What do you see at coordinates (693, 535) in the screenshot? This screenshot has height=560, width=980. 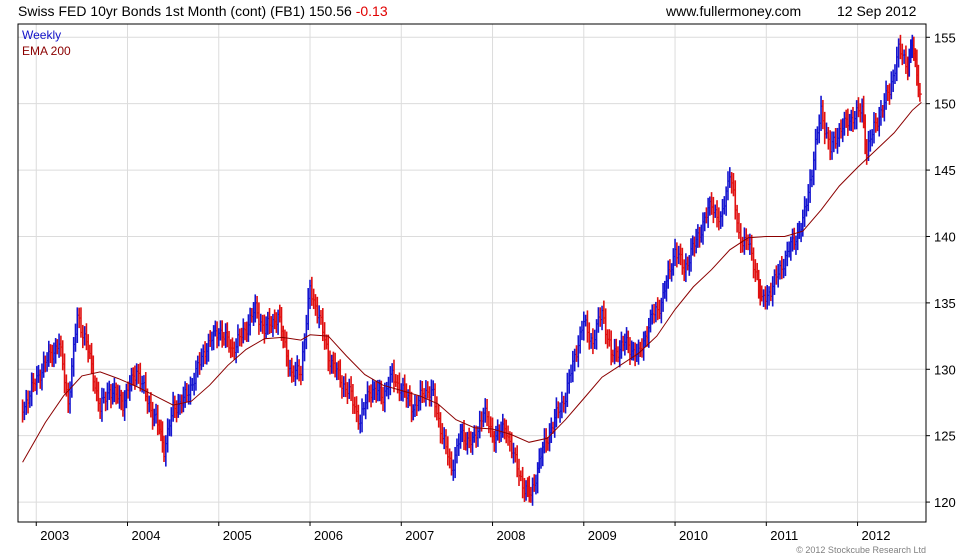 I see `x-tick-label: 2010` at bounding box center [693, 535].